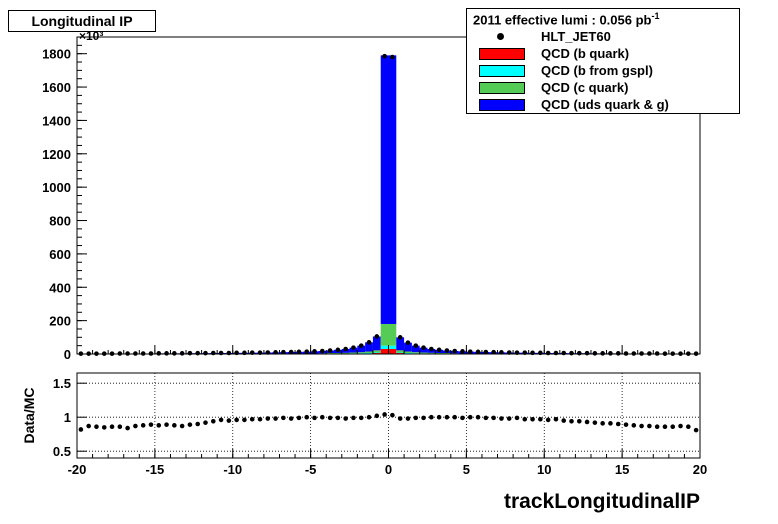  What do you see at coordinates (576, 36) in the screenshot?
I see `legend-label: HLT_JET60` at bounding box center [576, 36].